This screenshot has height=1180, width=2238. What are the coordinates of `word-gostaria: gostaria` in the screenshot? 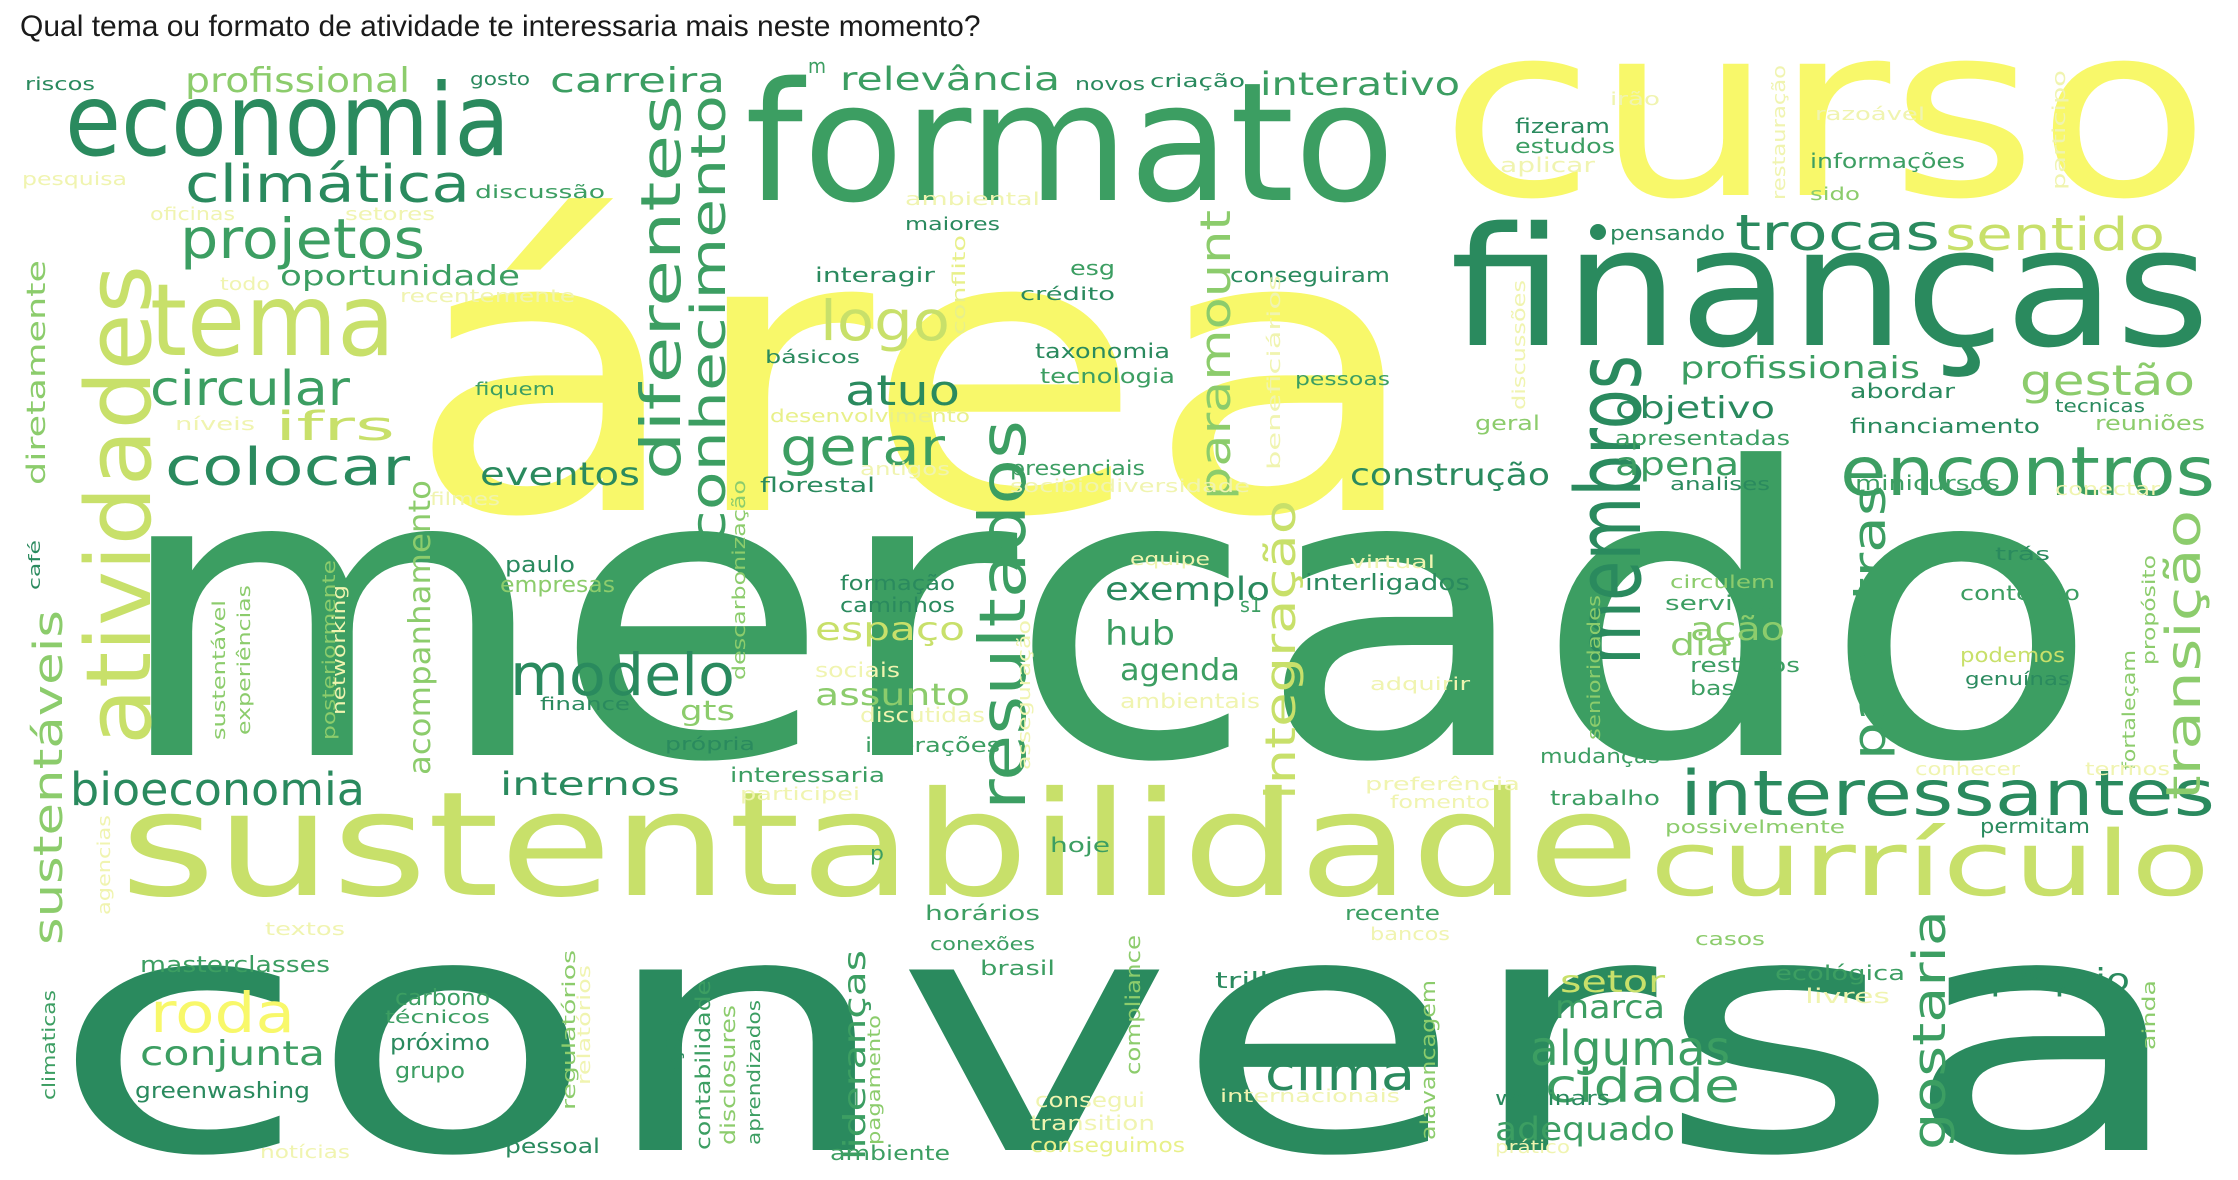 It's located at (1929, 1030).